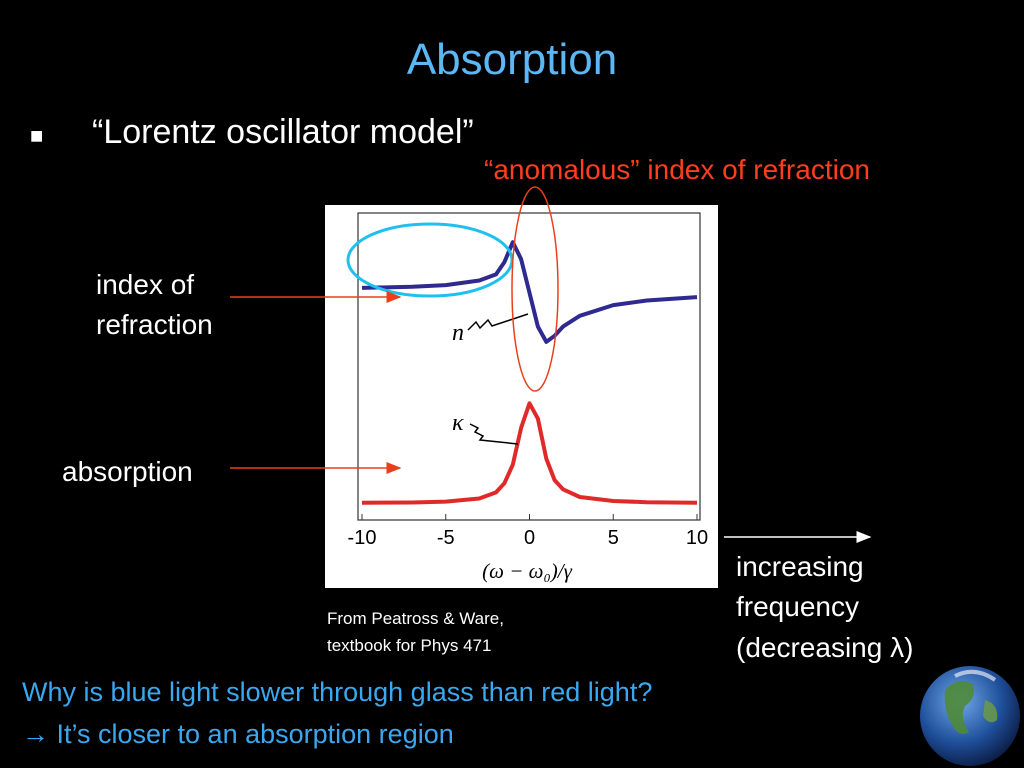  I want to click on plot: -10 -5 0 5 10, so click(528, 394).